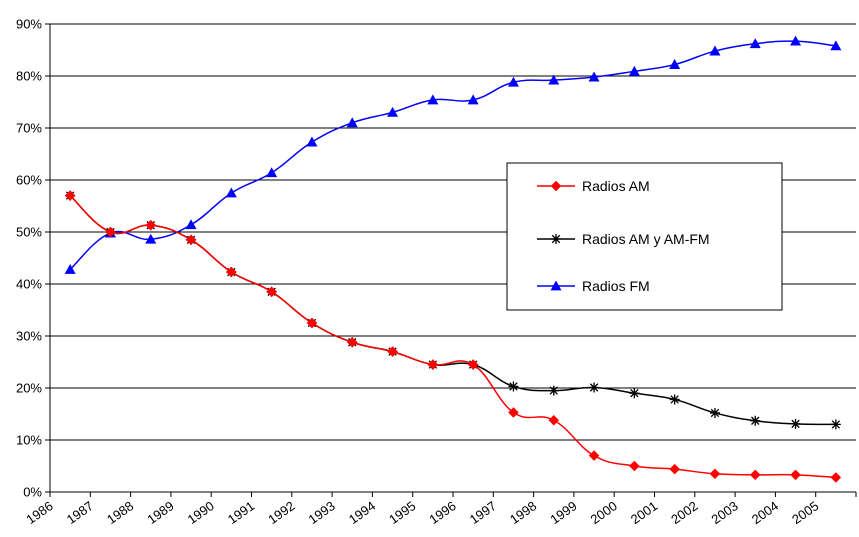  I want to click on y-tick-labels: 0% 10% 20% 30% 40% 50% 60% 70% 80% 90%, so click(29, 258).